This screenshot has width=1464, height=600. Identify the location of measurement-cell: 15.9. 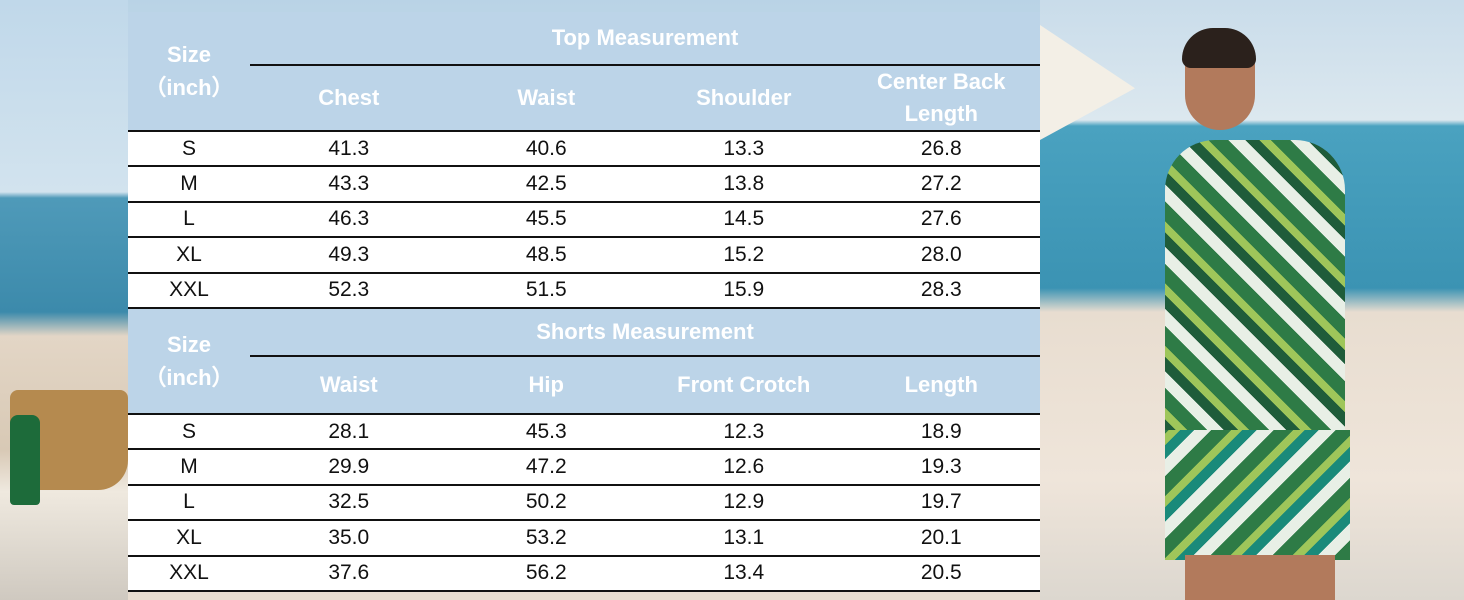
(744, 290).